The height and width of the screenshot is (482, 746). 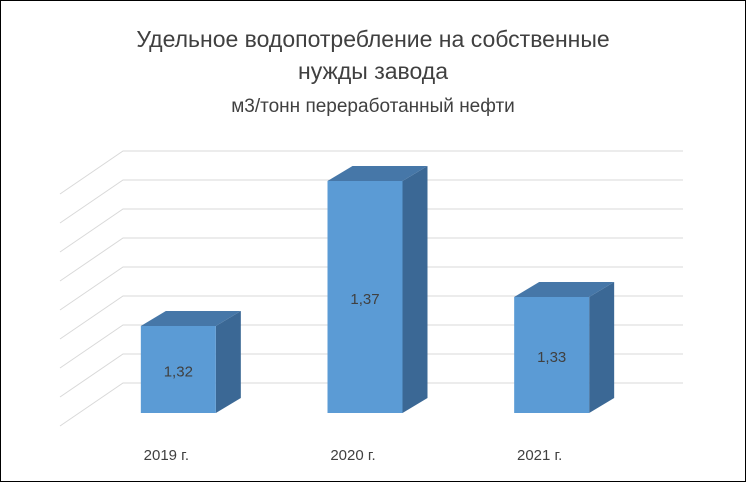 I want to click on x-tick-label: 2021 г., so click(x=539, y=455).